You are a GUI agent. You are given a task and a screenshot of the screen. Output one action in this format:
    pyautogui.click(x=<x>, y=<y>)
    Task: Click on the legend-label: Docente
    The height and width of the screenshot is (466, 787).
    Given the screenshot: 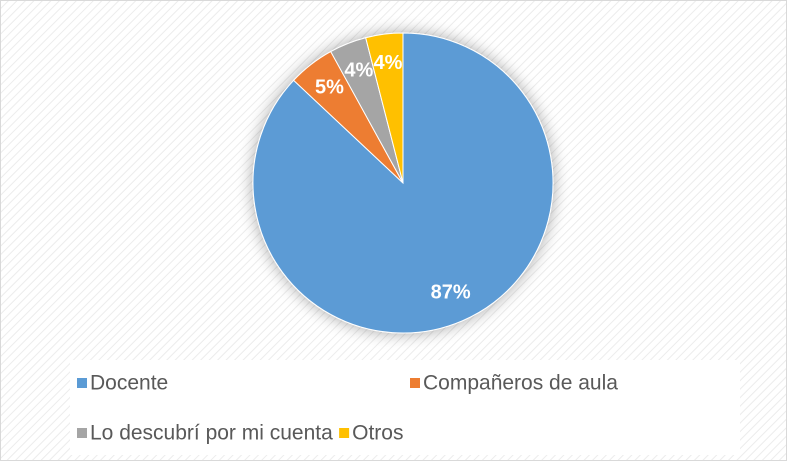 What is the action you would take?
    pyautogui.click(x=129, y=383)
    